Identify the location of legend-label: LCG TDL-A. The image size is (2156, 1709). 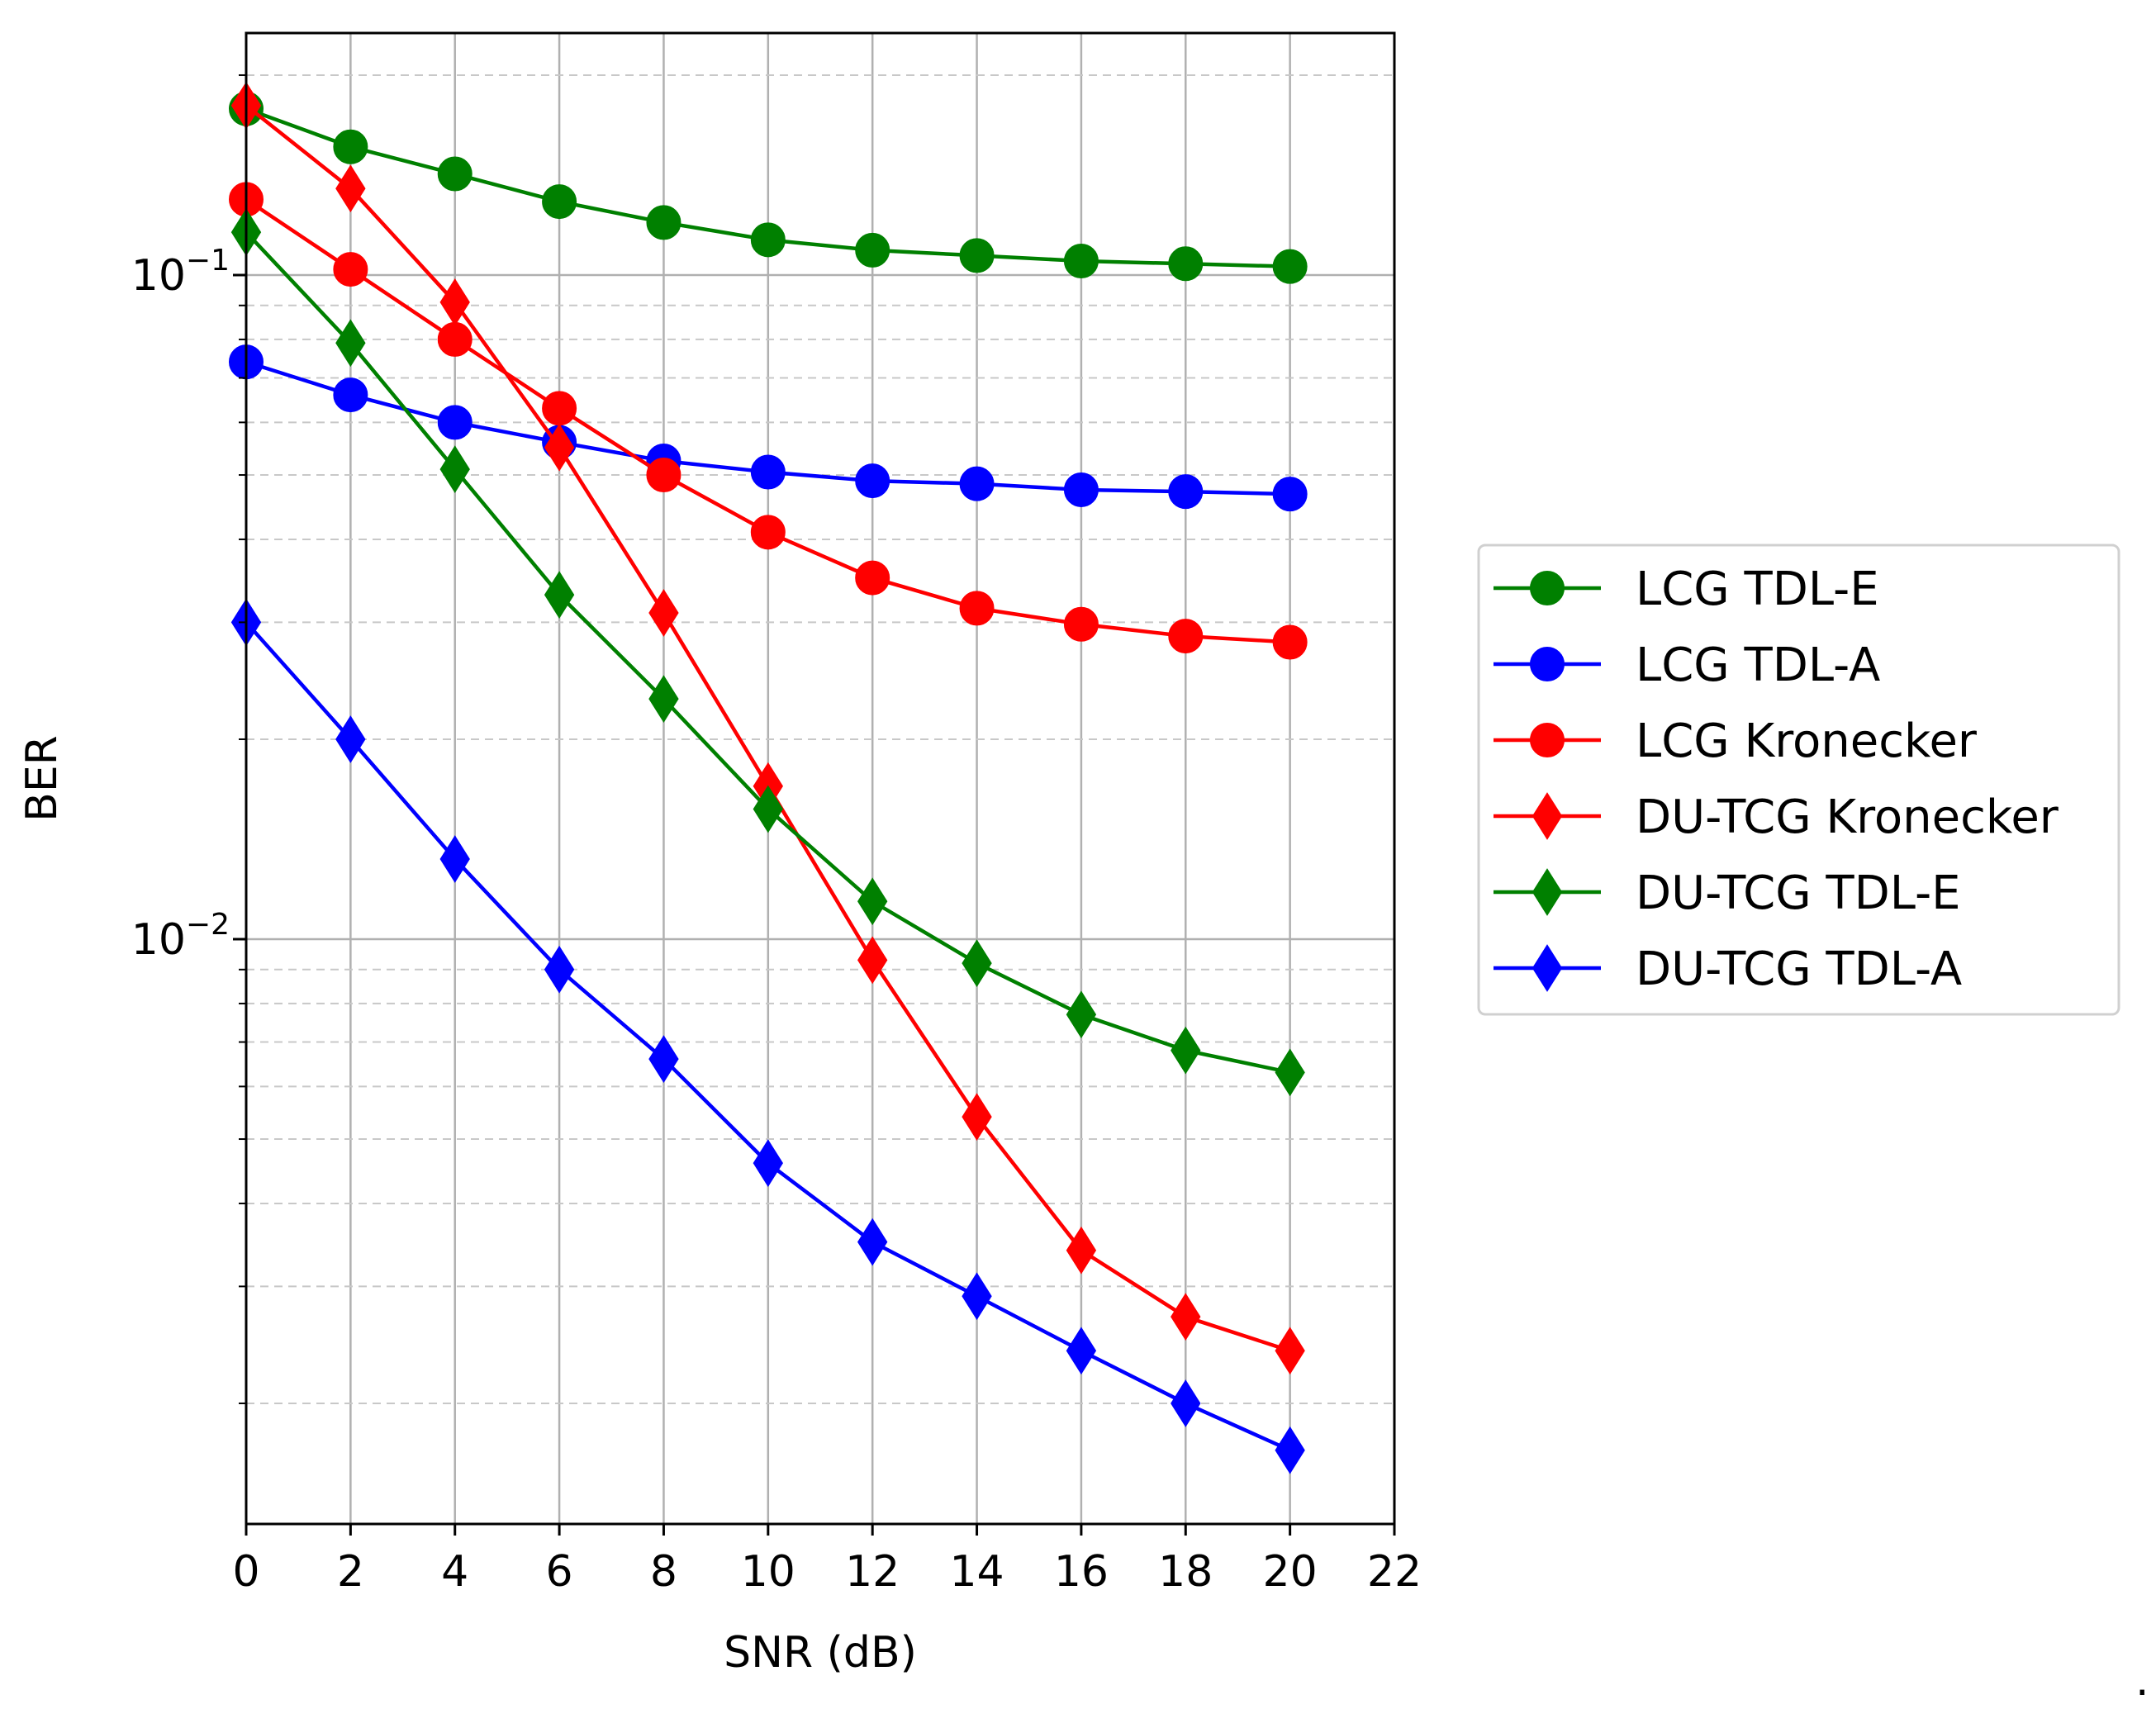
(1758, 665).